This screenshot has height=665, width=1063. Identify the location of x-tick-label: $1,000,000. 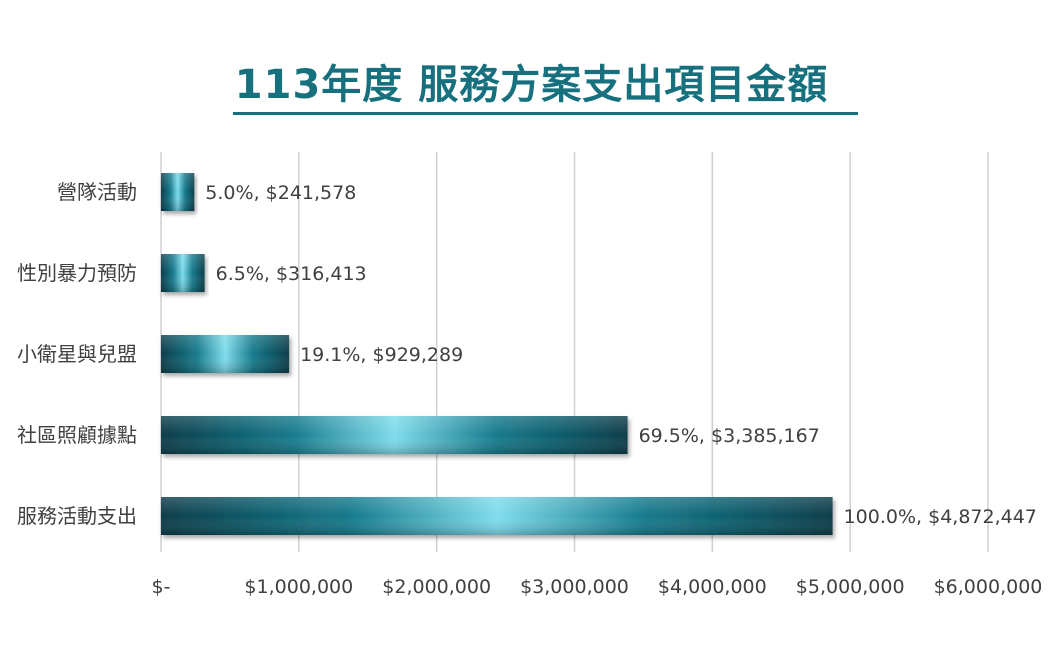
(298, 587).